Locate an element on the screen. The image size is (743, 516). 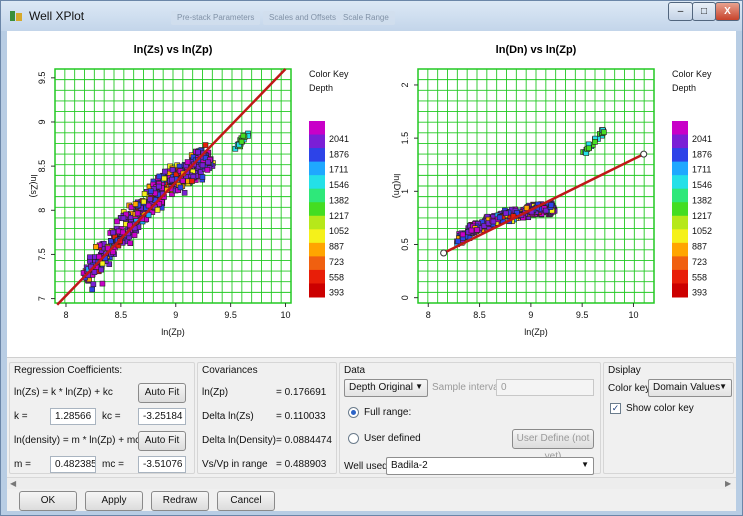
regression-handle is located at coordinates (644, 154).